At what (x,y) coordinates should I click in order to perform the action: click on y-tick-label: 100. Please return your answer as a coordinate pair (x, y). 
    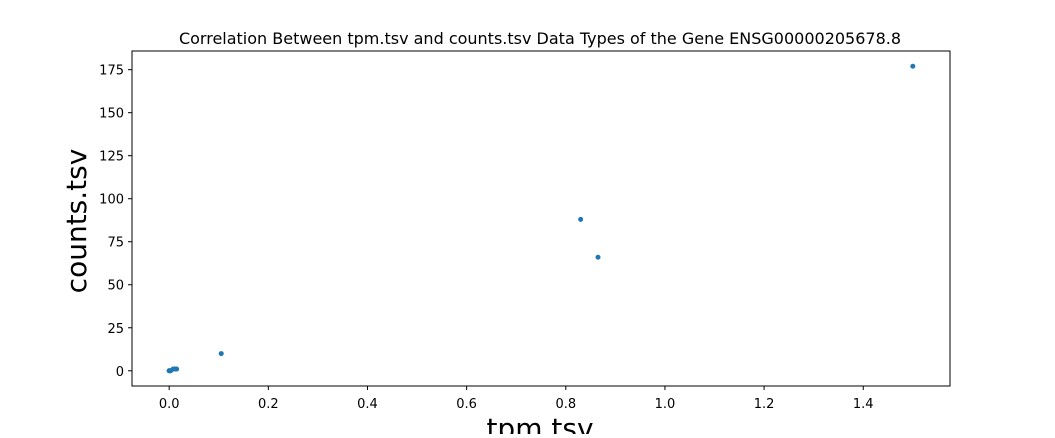
    Looking at the image, I should click on (111, 200).